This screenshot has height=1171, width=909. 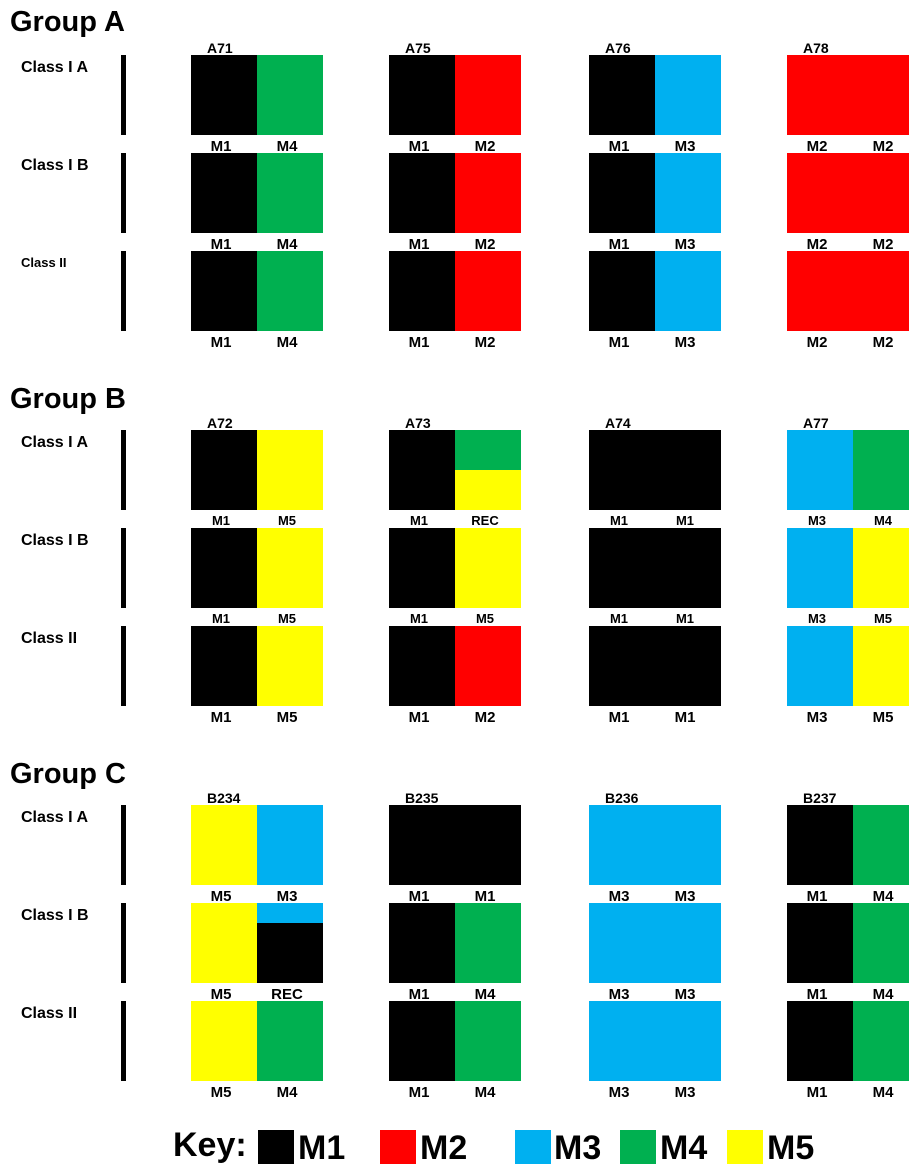 What do you see at coordinates (287, 1092) in the screenshot?
I see `group-c-row-2-cell-0-label-1: M4` at bounding box center [287, 1092].